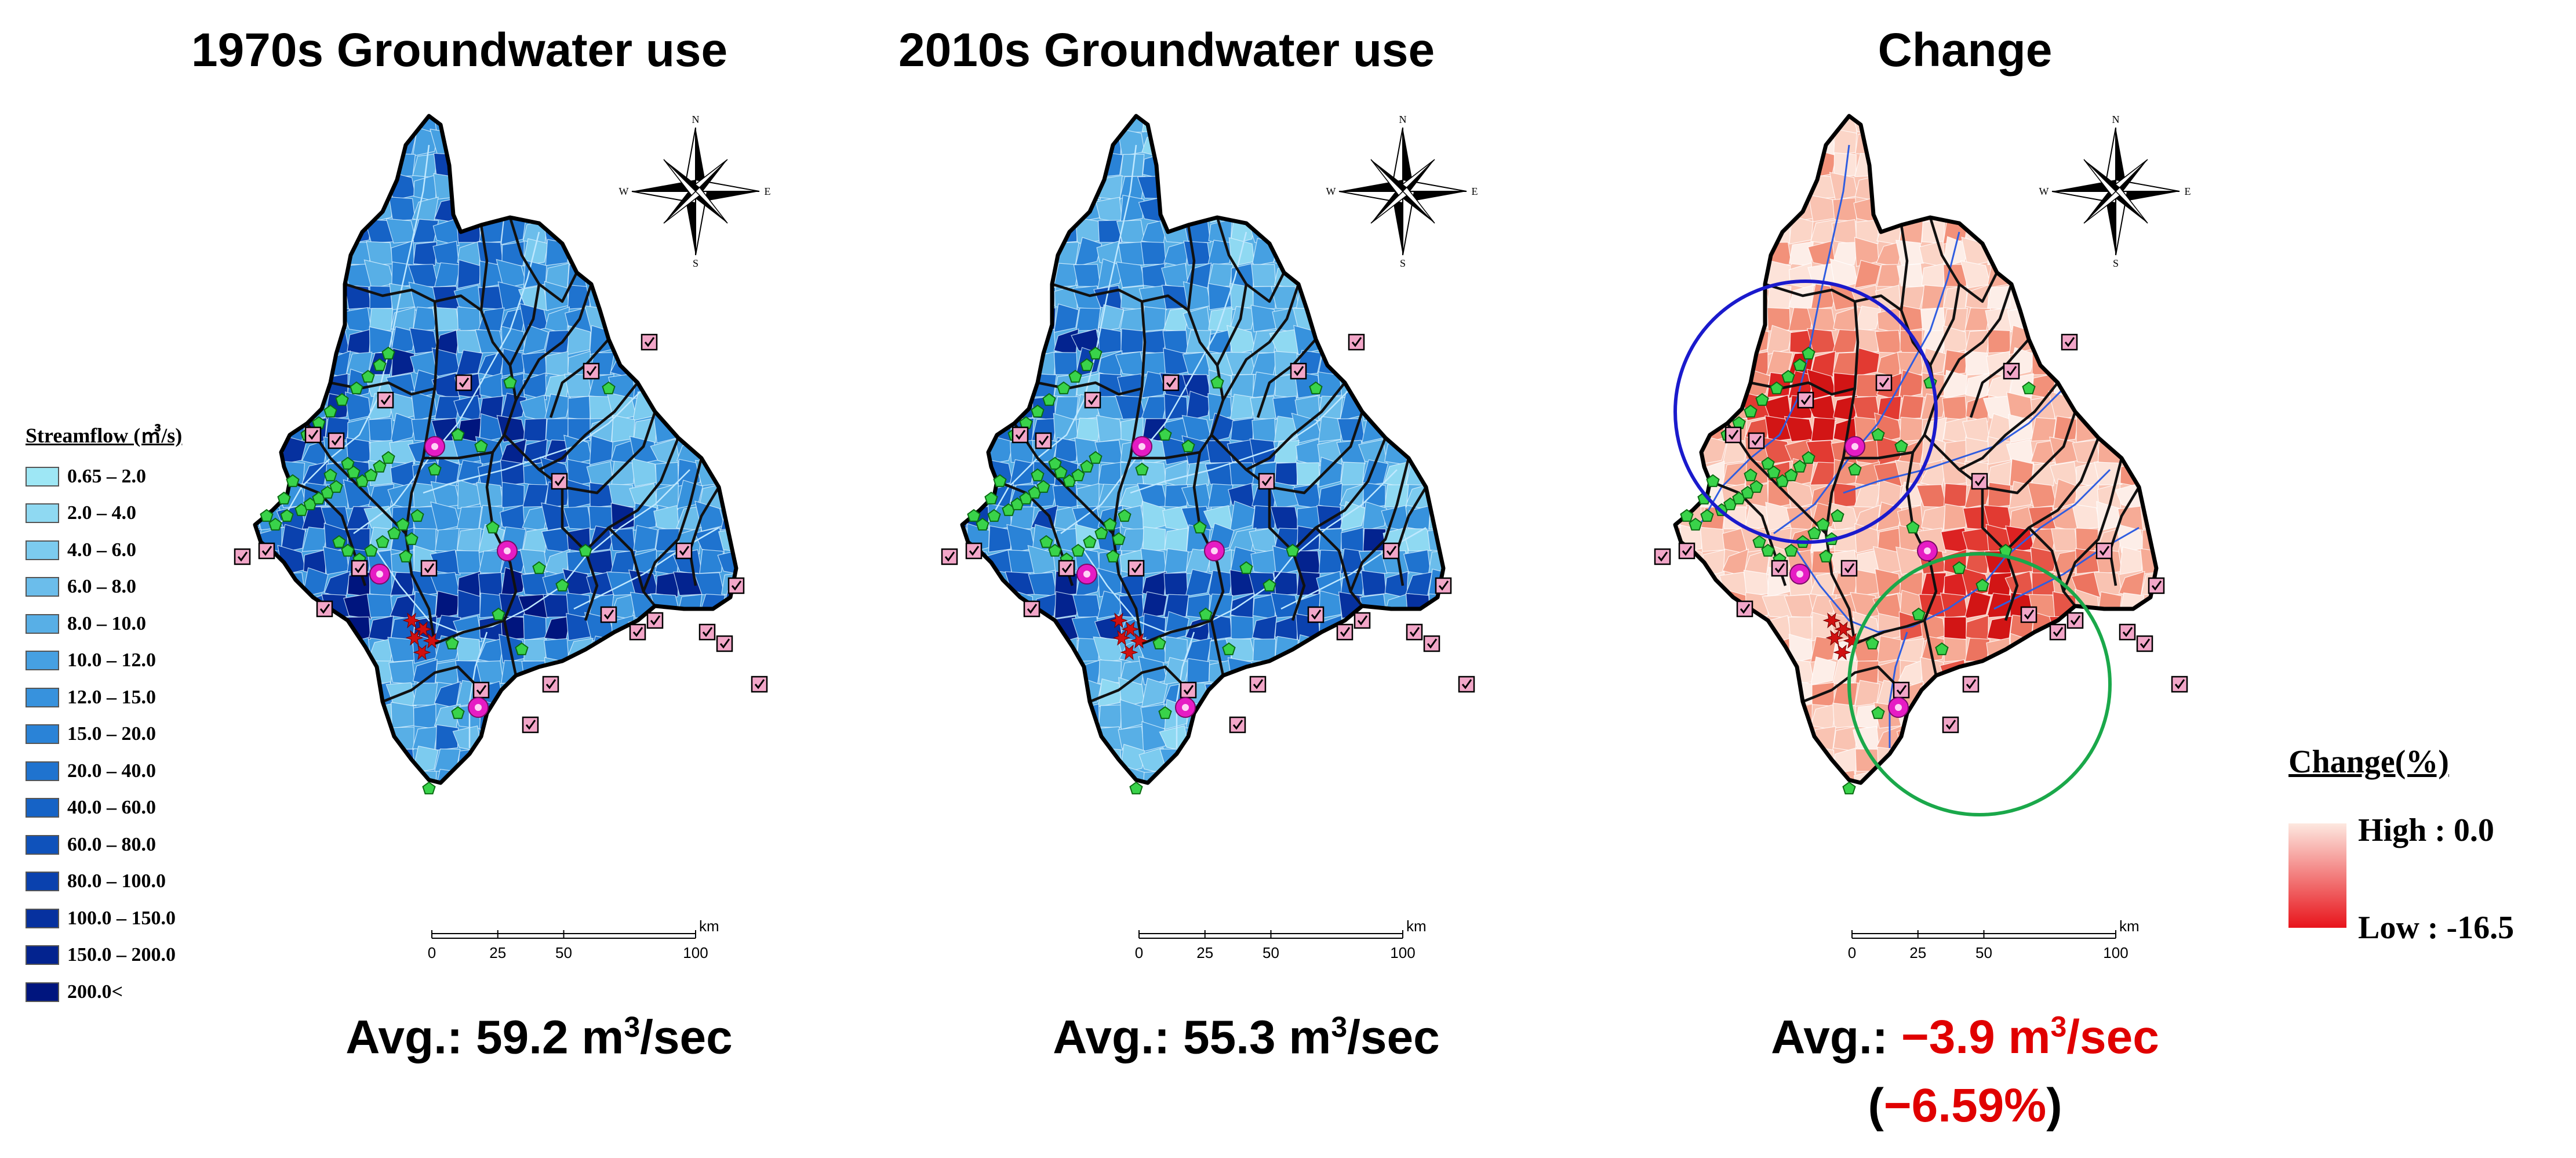 Image resolution: width=2576 pixels, height=1158 pixels. I want to click on scale-tick-label: 25, so click(497, 953).